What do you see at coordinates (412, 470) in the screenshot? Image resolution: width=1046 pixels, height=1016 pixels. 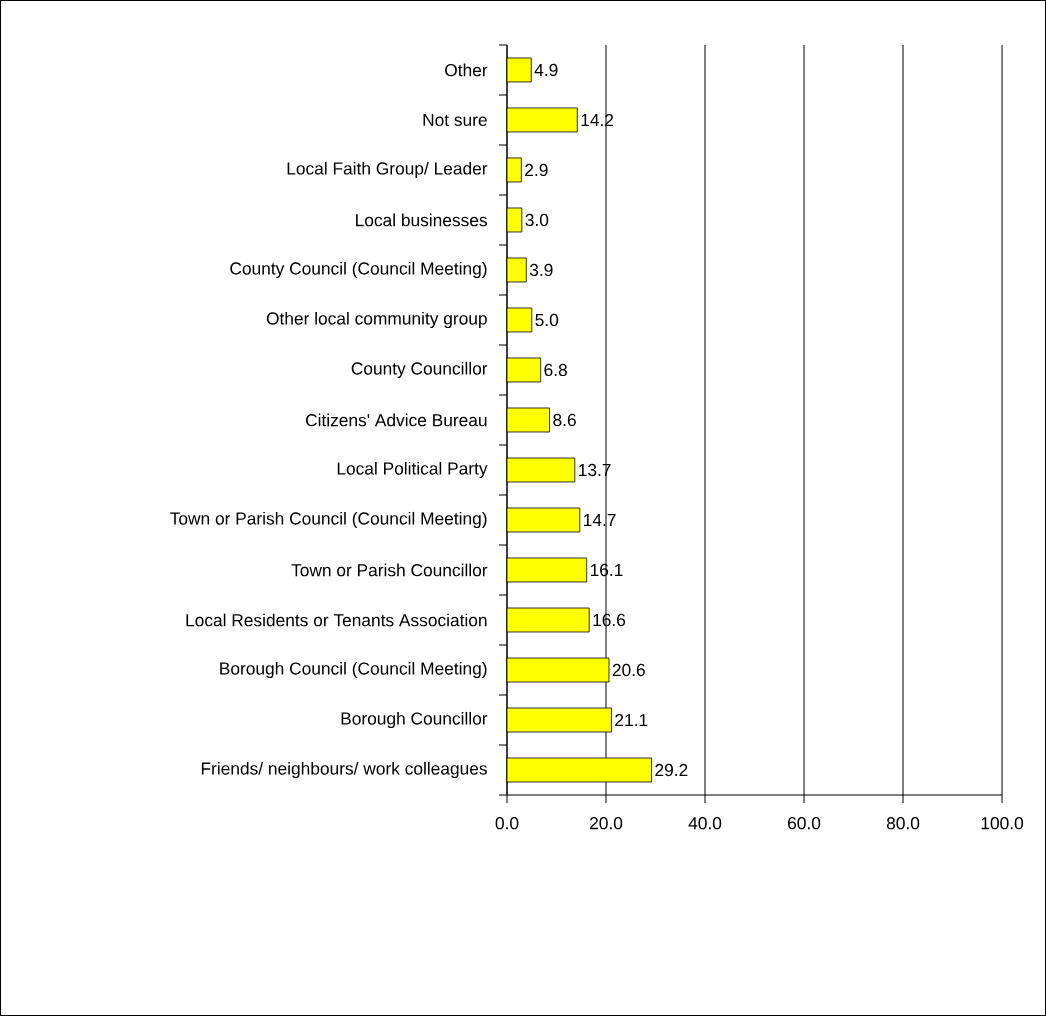 I see `y-tick-label: Local Political Party` at bounding box center [412, 470].